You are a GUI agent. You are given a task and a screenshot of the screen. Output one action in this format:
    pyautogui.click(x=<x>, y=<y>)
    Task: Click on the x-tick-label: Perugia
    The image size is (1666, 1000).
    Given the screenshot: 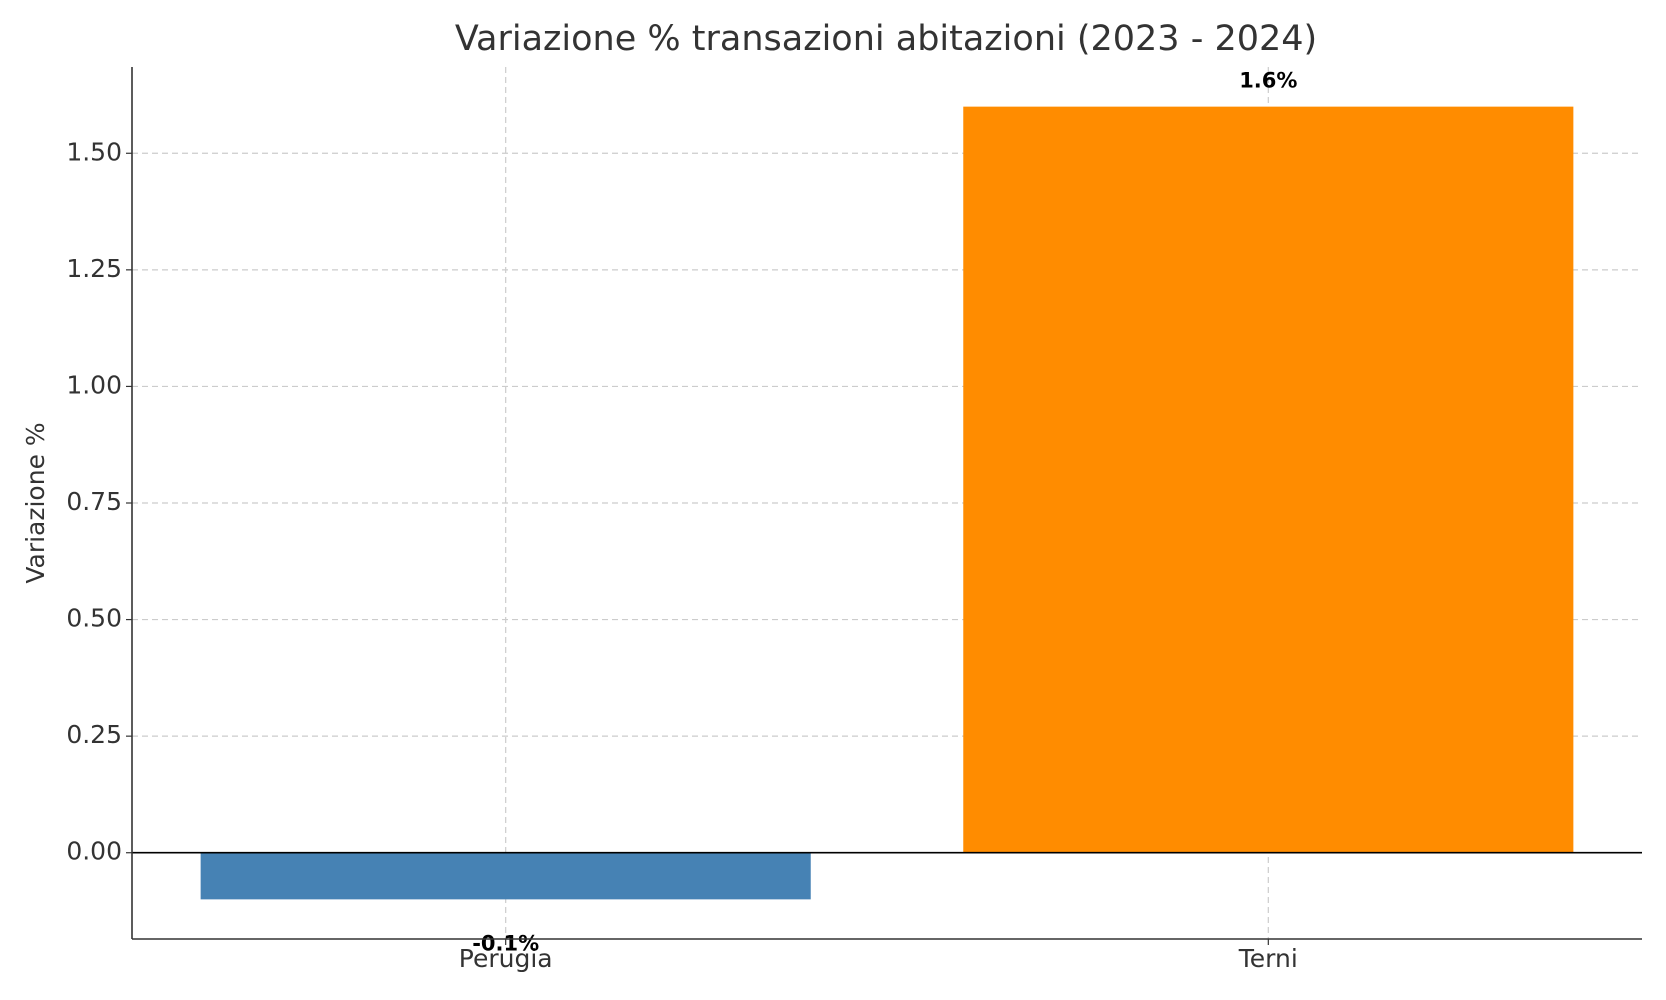 What is the action you would take?
    pyautogui.click(x=506, y=958)
    